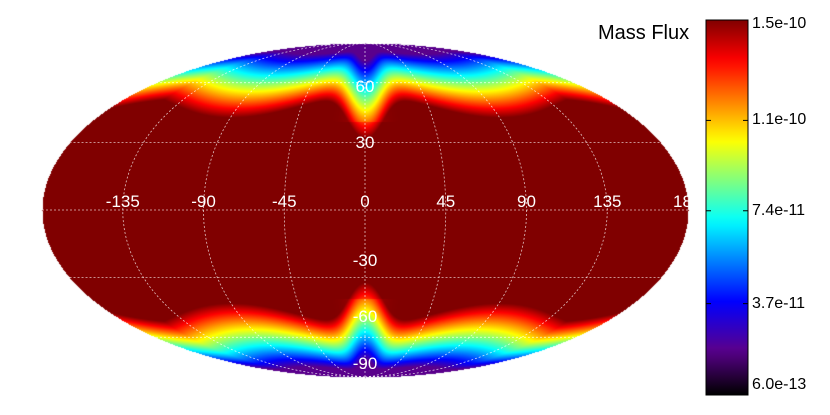 This screenshot has width=830, height=415. I want to click on longitude-label: 135, so click(607, 201).